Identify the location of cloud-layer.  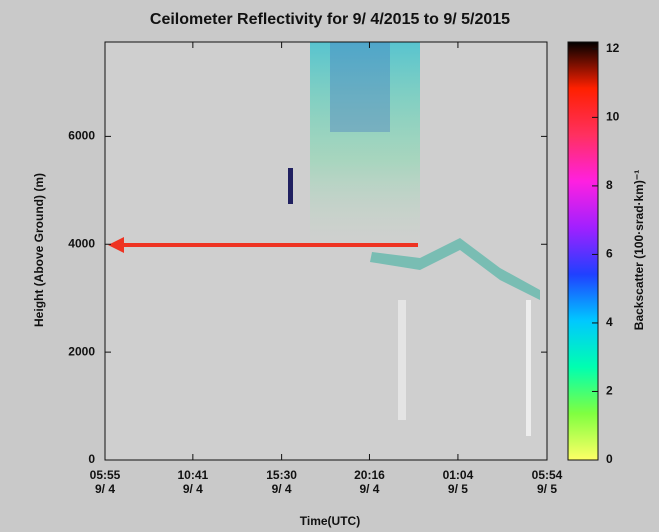
(365, 142).